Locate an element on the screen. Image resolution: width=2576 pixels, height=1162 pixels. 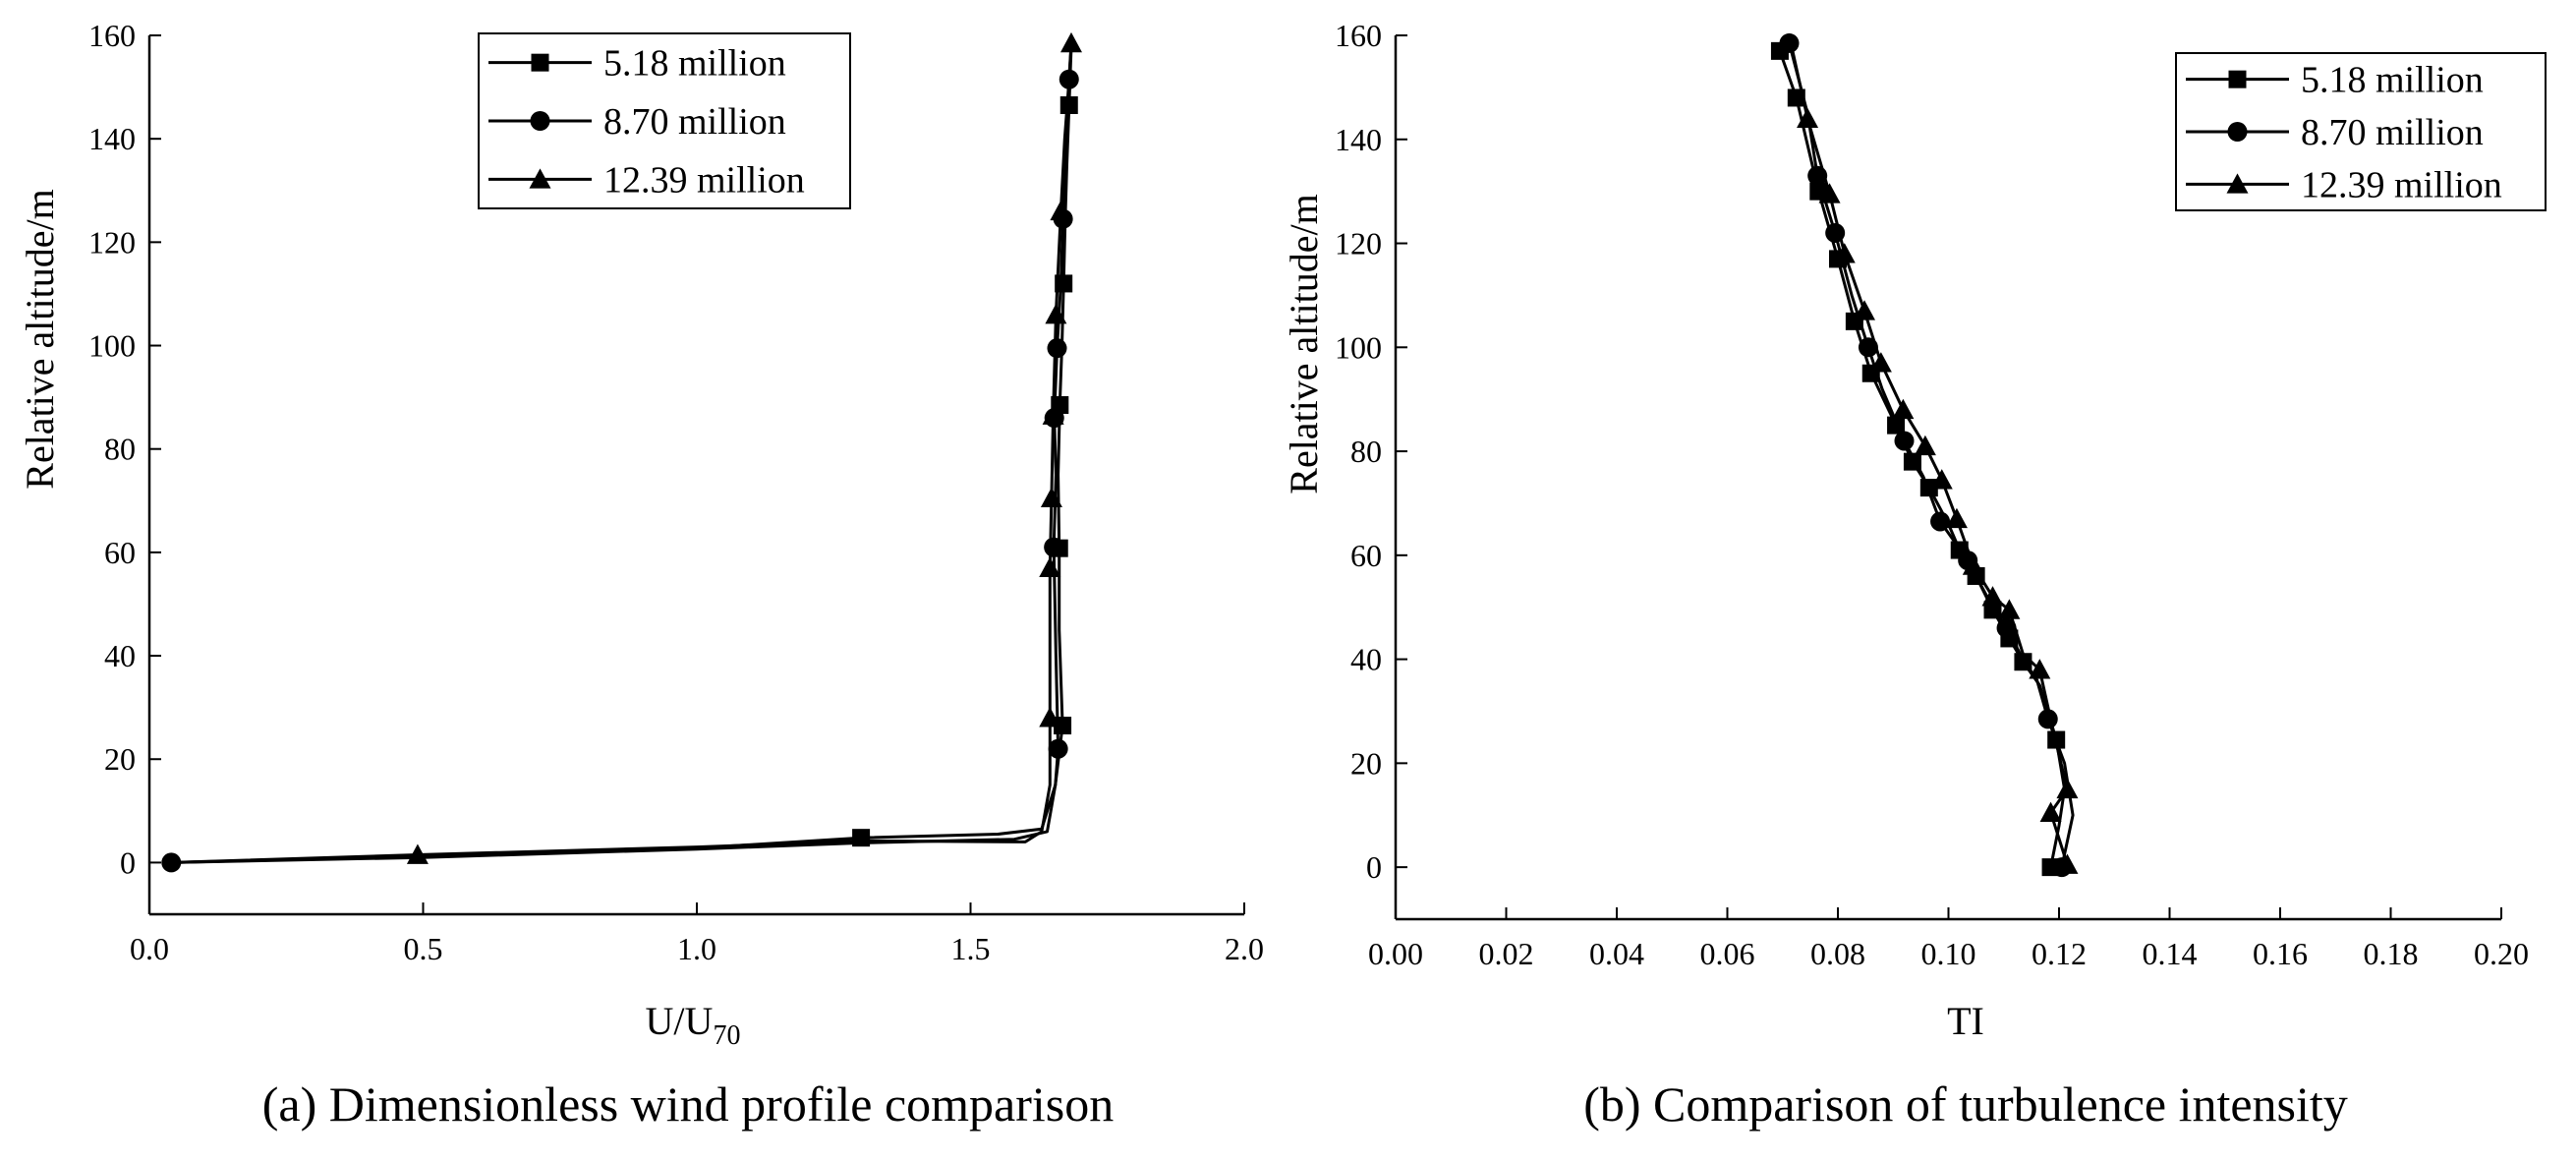
panel-b-x-tick-label: 0.08 is located at coordinates (1837, 953).